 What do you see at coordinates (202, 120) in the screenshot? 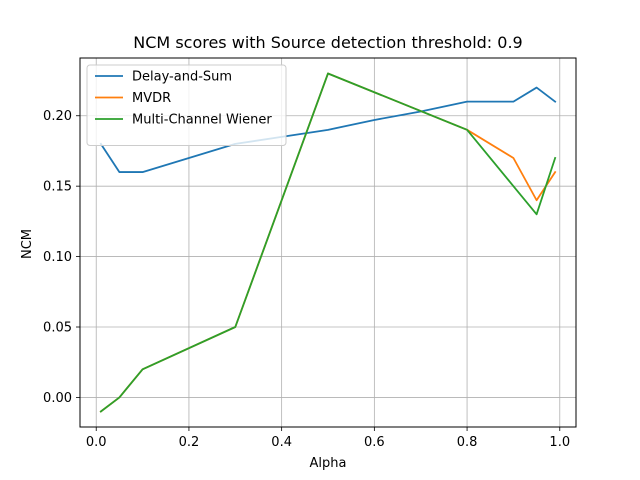
I see `legend-label-multi-channel-wiener: Multi-Channel Wiener` at bounding box center [202, 120].